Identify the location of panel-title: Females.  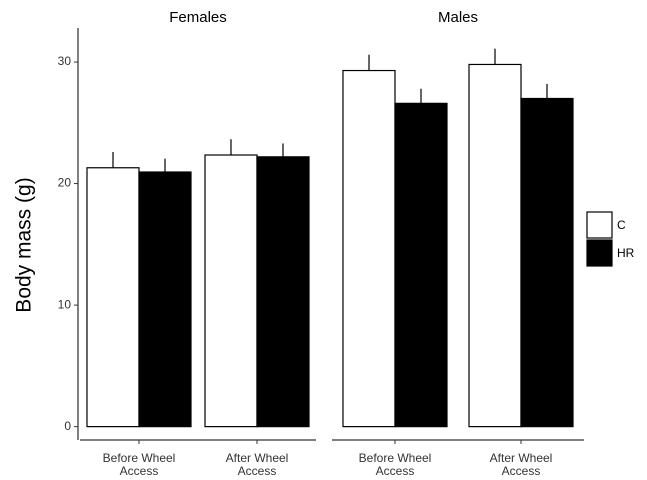
(198, 17).